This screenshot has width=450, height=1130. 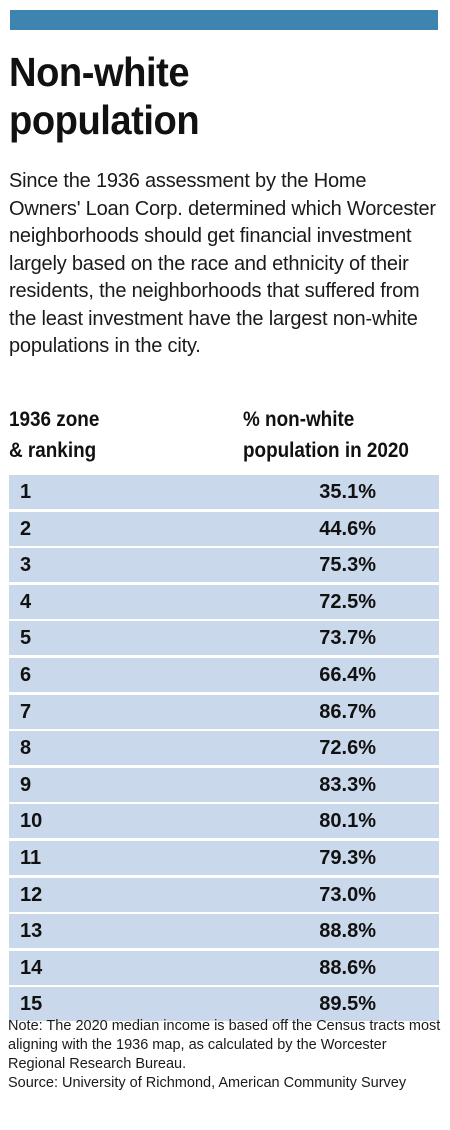 I want to click on zone-label: 10, so click(x=31, y=821).